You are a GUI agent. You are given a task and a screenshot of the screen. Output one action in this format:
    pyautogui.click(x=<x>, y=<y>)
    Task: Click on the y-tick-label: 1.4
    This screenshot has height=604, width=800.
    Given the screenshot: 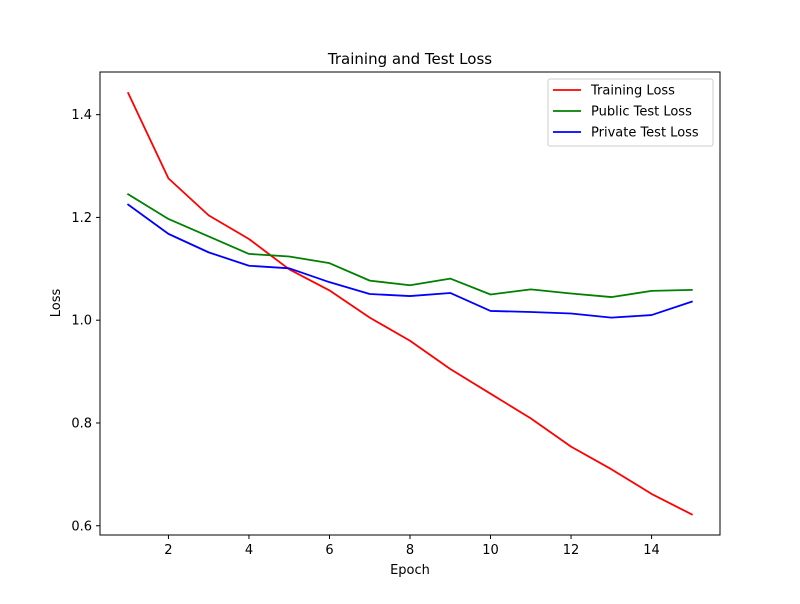 What is the action you would take?
    pyautogui.click(x=81, y=115)
    